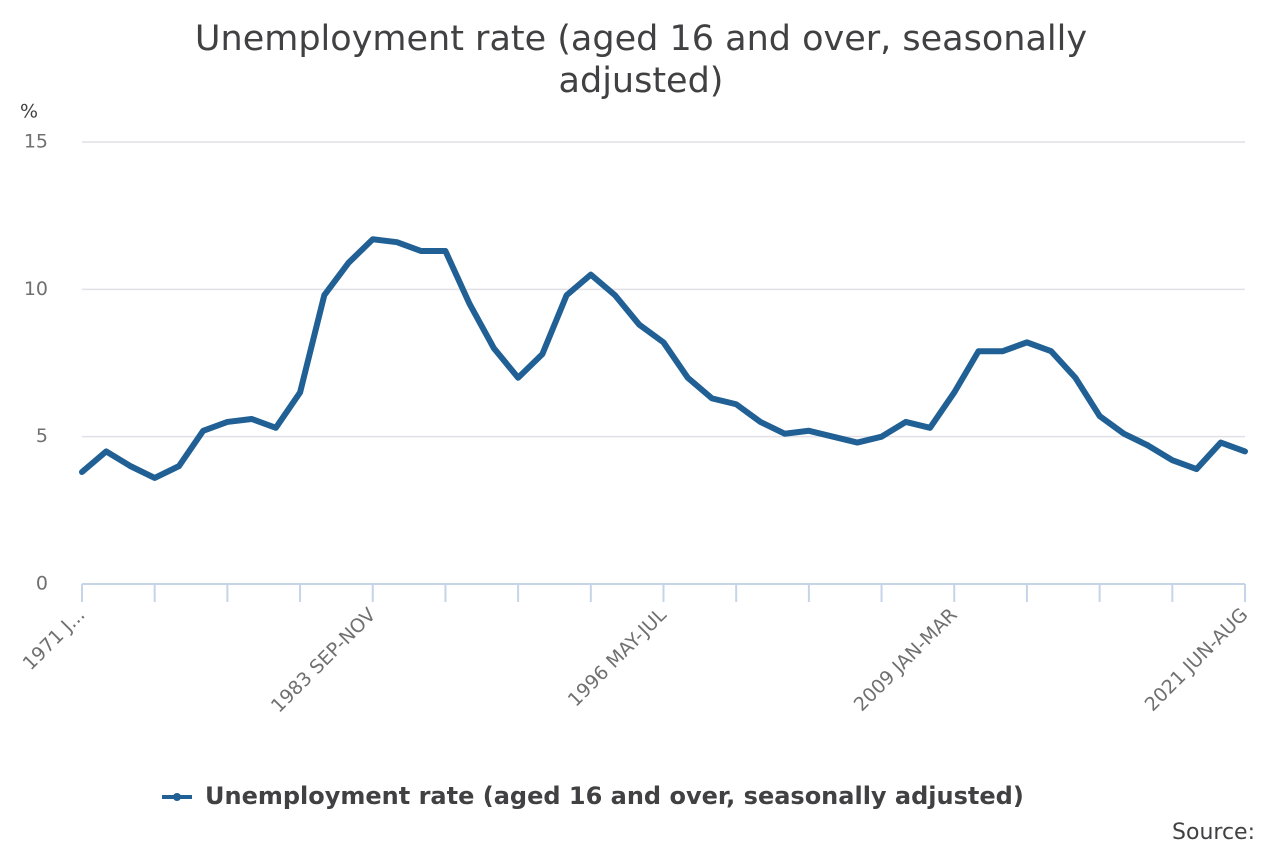  I want to click on x-tick-label: 1983 SEP-NOV, so click(323, 660).